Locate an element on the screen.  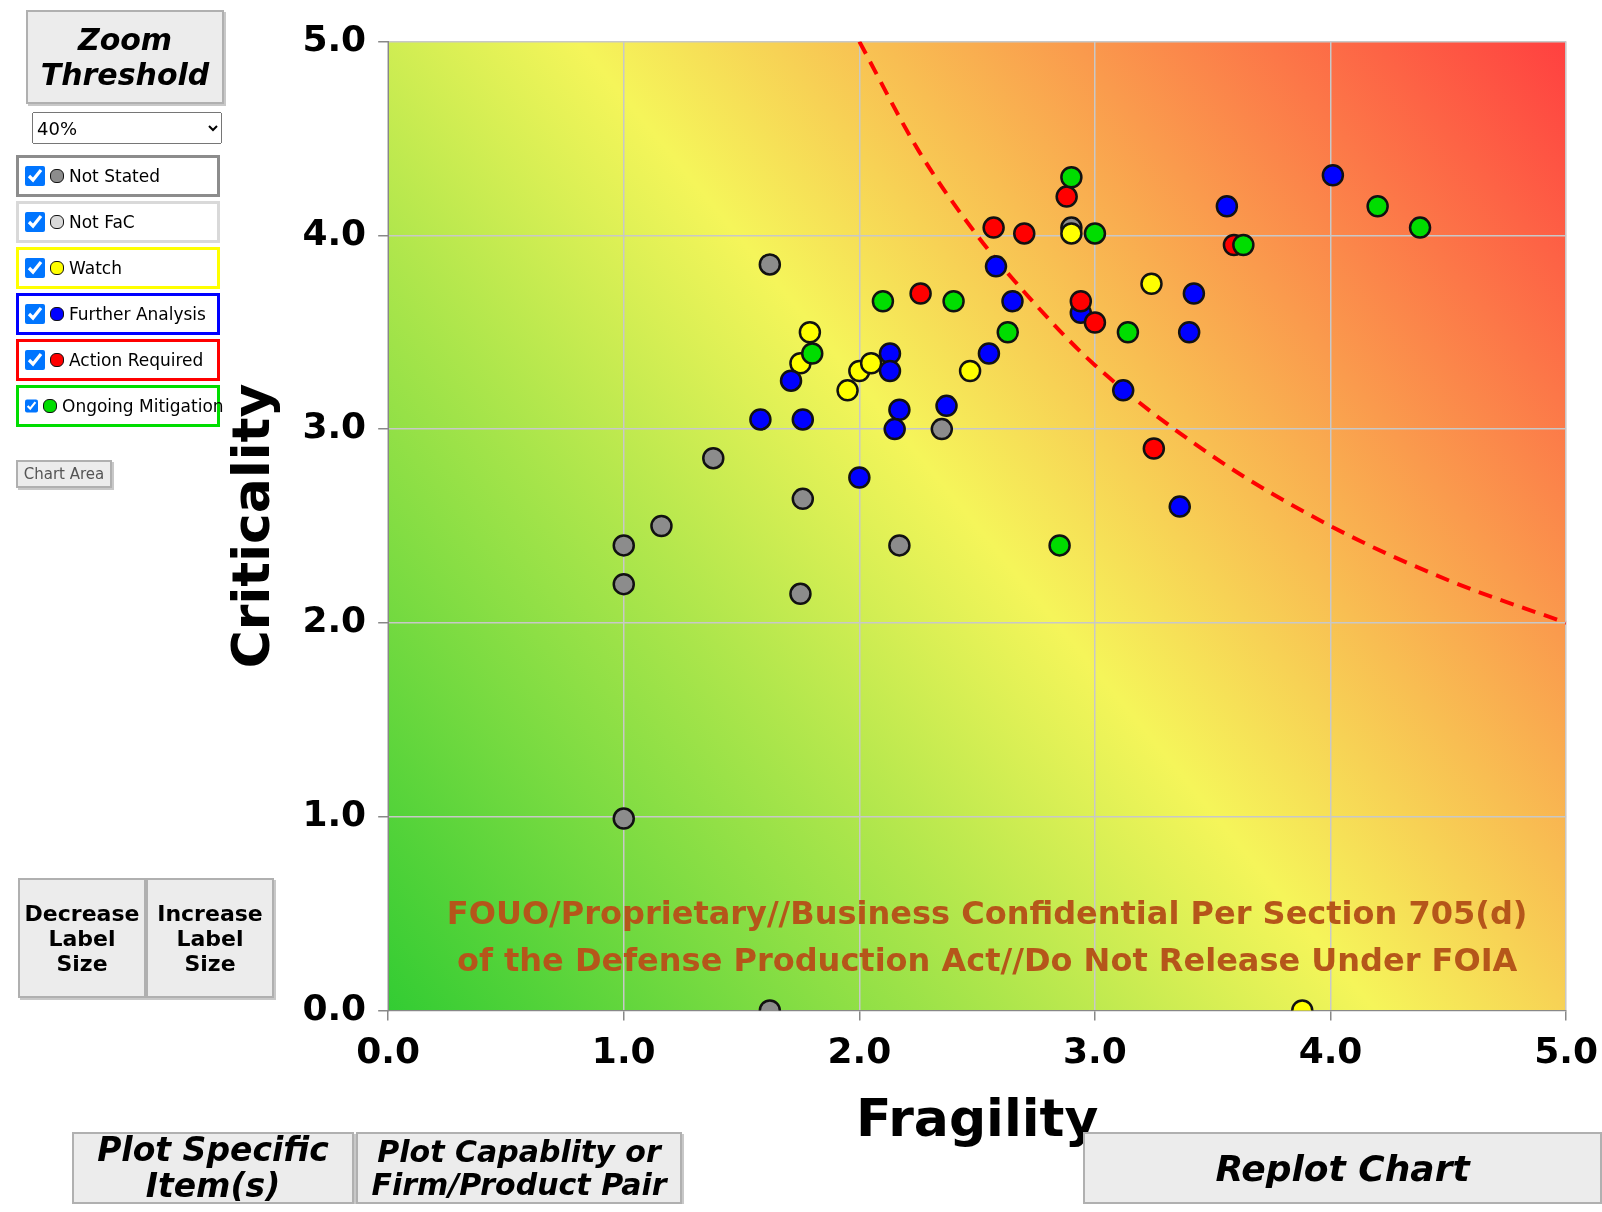
text: 40% is located at coordinates (127, 128).